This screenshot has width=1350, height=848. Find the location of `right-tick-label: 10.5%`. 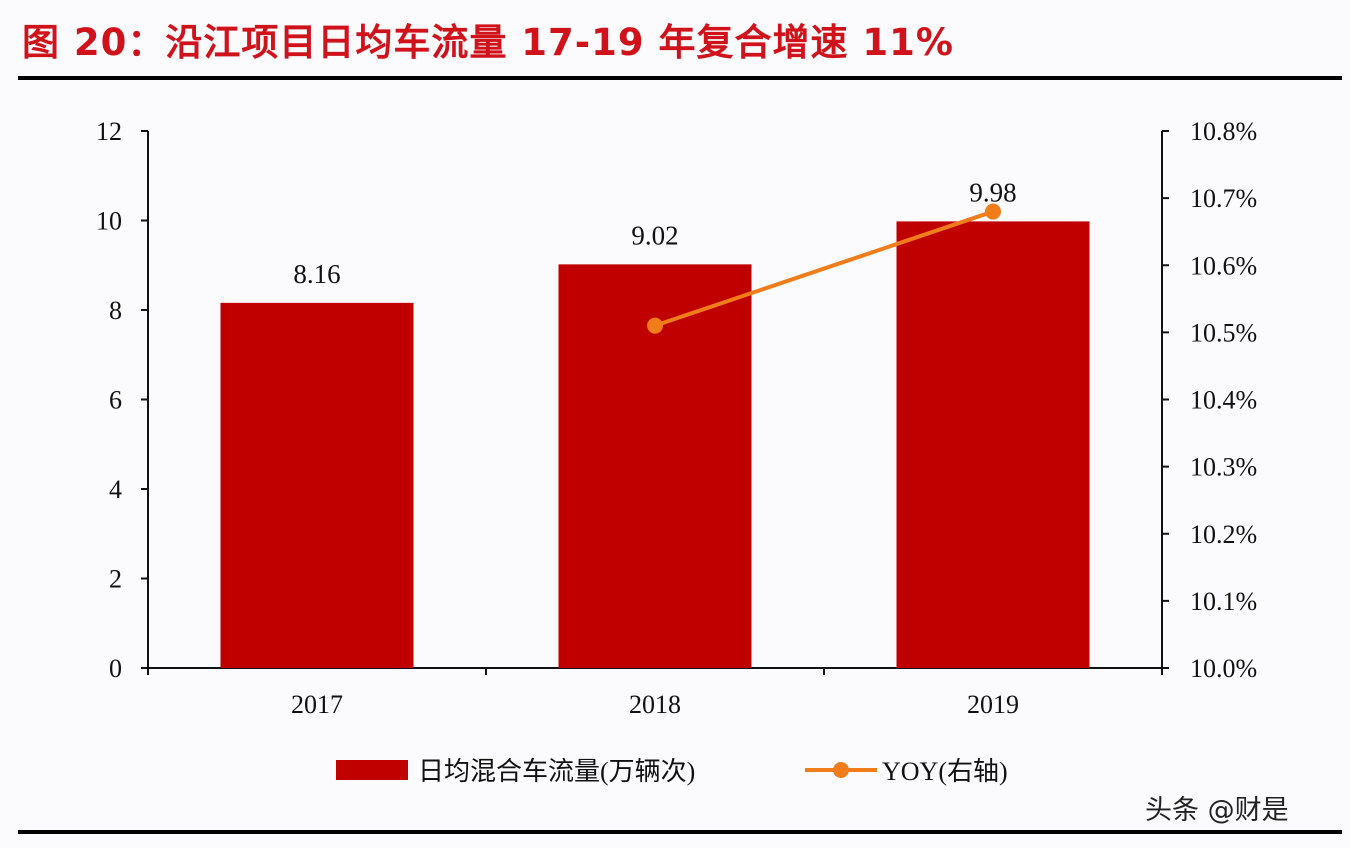

right-tick-label: 10.5% is located at coordinates (1223, 332).